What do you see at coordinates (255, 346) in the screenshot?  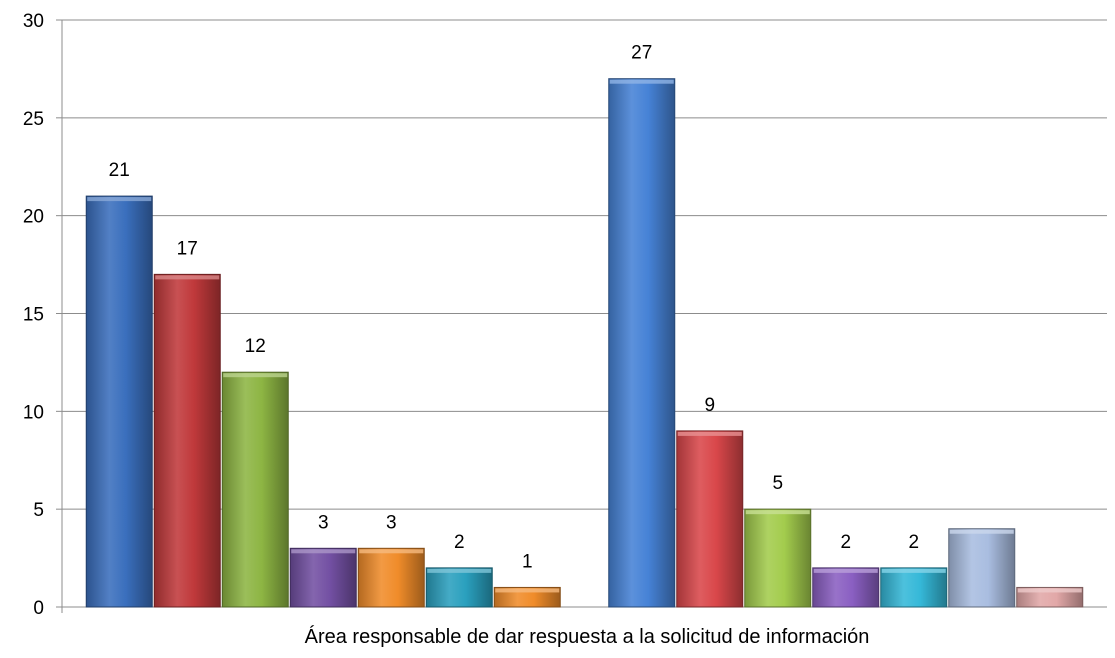 I see `data-label: 12` at bounding box center [255, 346].